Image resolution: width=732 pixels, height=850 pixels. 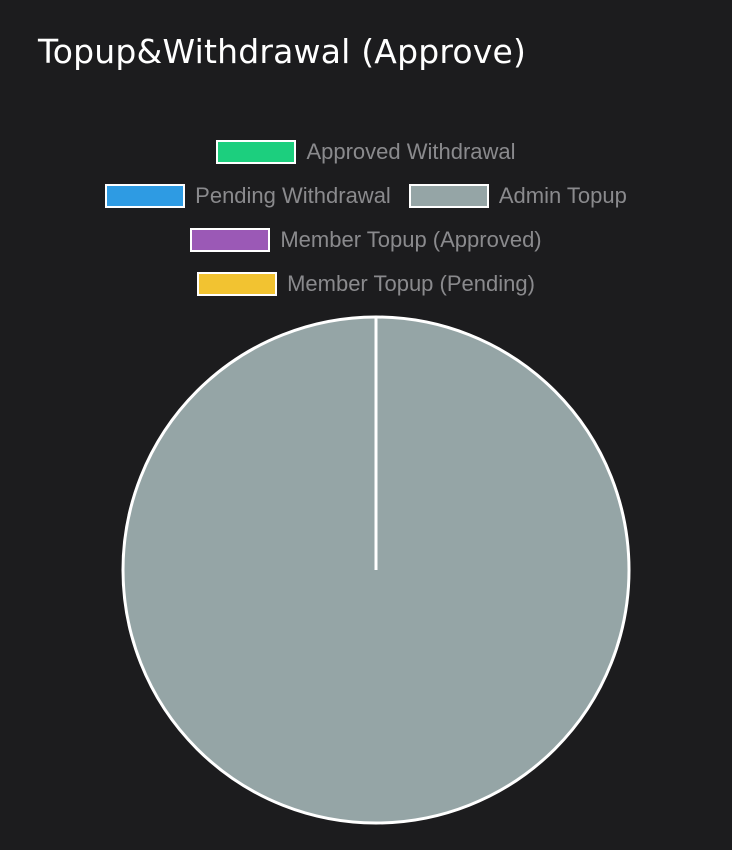 What do you see at coordinates (562, 195) in the screenshot?
I see `legend-label: Admin Topup` at bounding box center [562, 195].